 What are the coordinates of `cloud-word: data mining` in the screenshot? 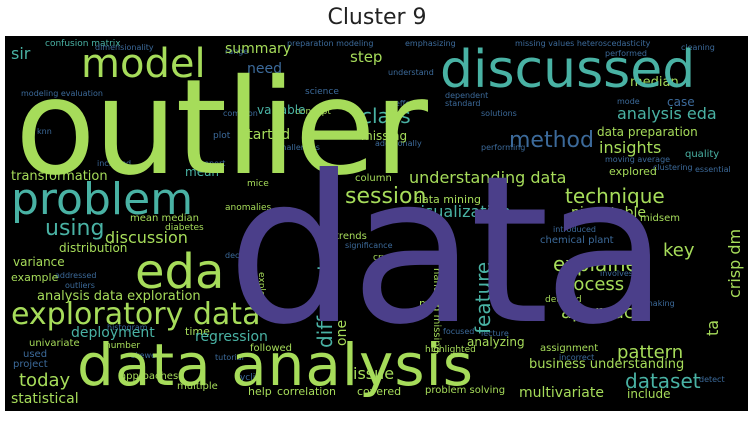 It's located at (448, 199).